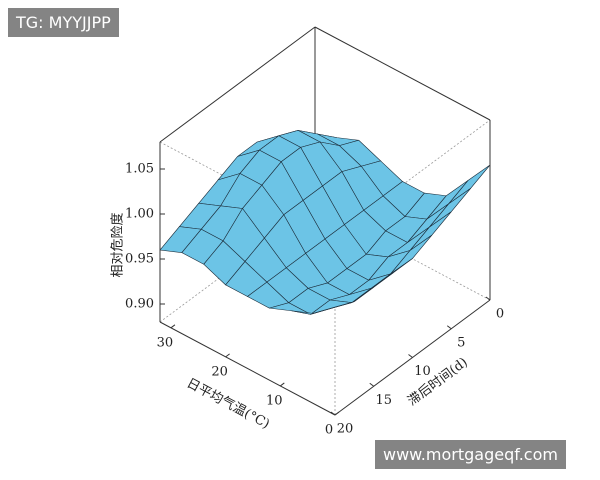  What do you see at coordinates (228, 403) in the screenshot?
I see `x-axis-label: 日平均气温(°C)` at bounding box center [228, 403].